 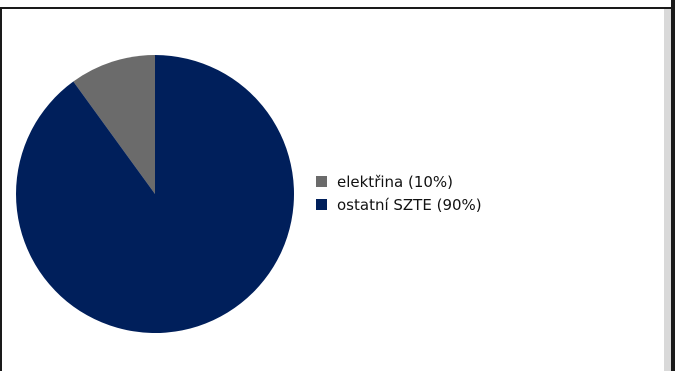 What do you see at coordinates (399, 193) in the screenshot?
I see `chart-legend: elektřina (10%) ostatní SZTE (90%)` at bounding box center [399, 193].